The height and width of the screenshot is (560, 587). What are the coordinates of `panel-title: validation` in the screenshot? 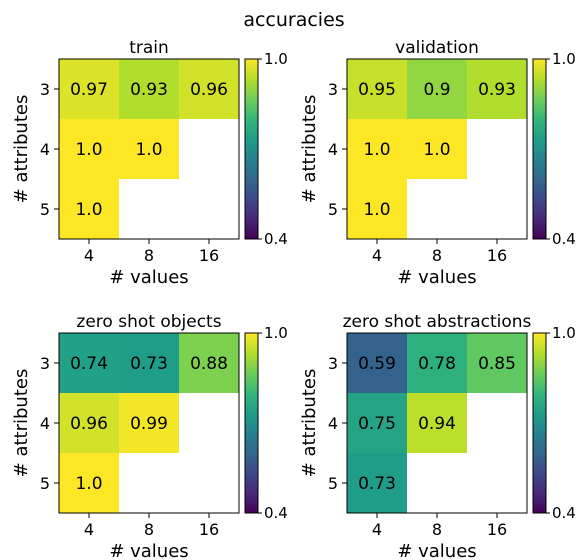 It's located at (437, 48).